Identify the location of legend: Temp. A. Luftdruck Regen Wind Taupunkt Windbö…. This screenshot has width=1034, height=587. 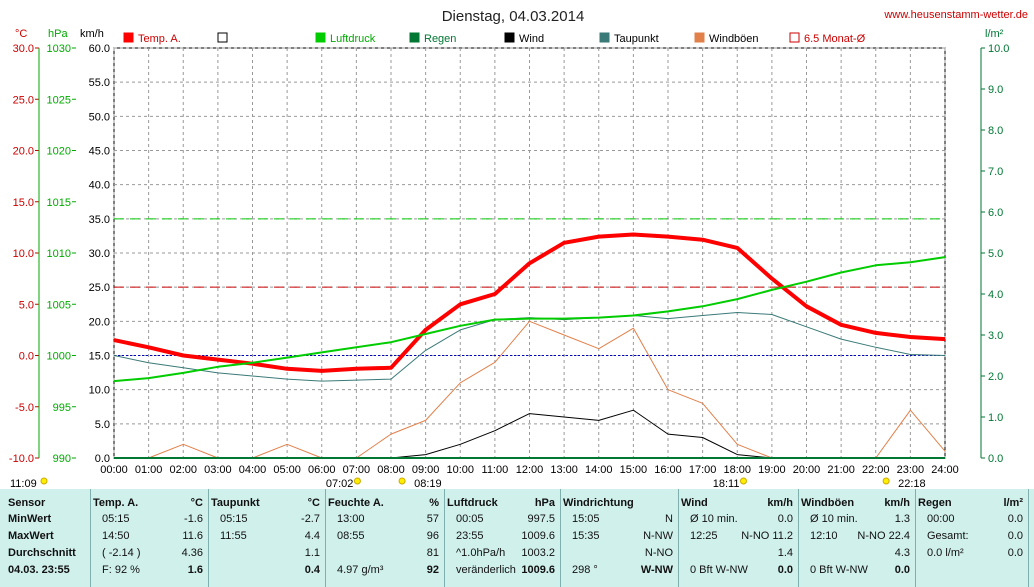
(494, 38).